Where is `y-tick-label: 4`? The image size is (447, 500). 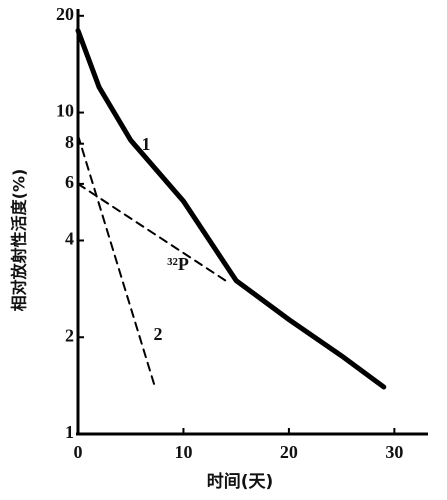 y-tick-label: 4 is located at coordinates (69, 239).